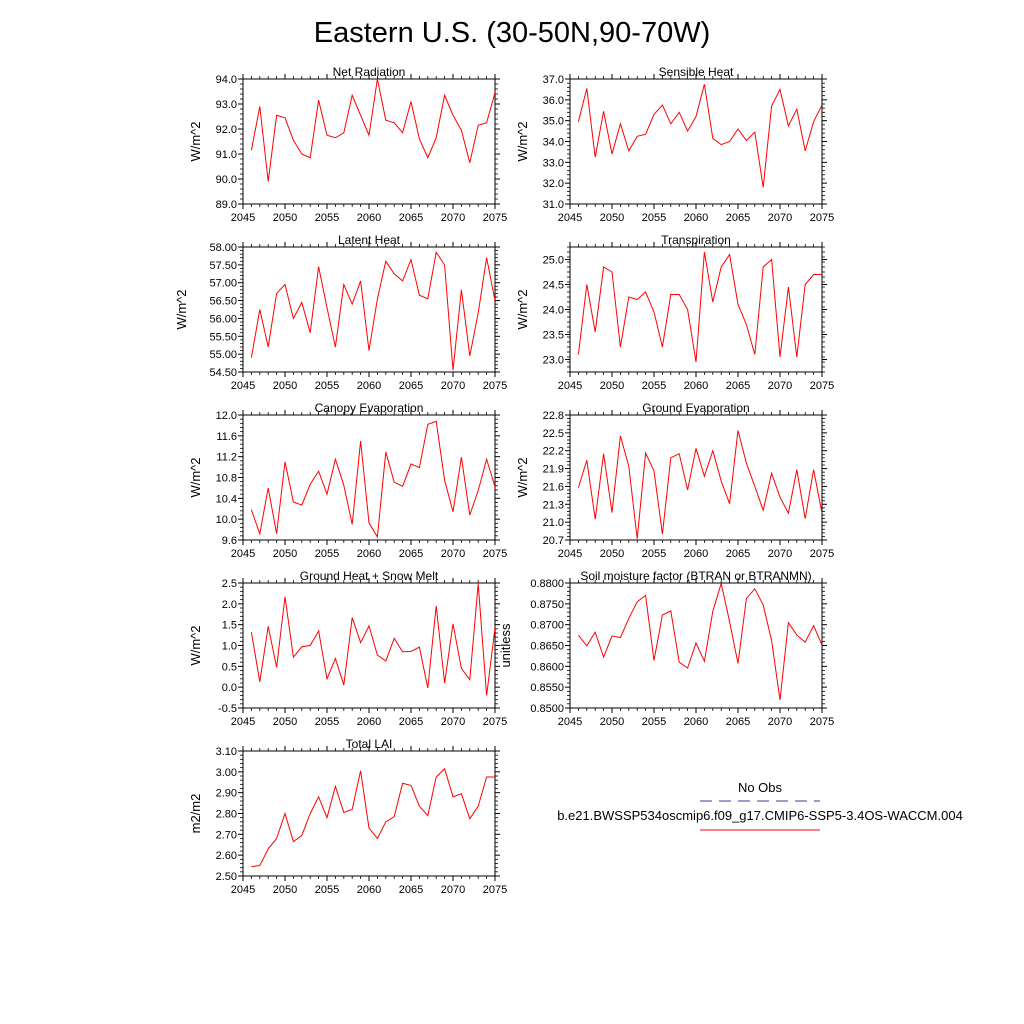 The image size is (1024, 1024). I want to click on y-tick-label: 94.0, so click(226, 80).